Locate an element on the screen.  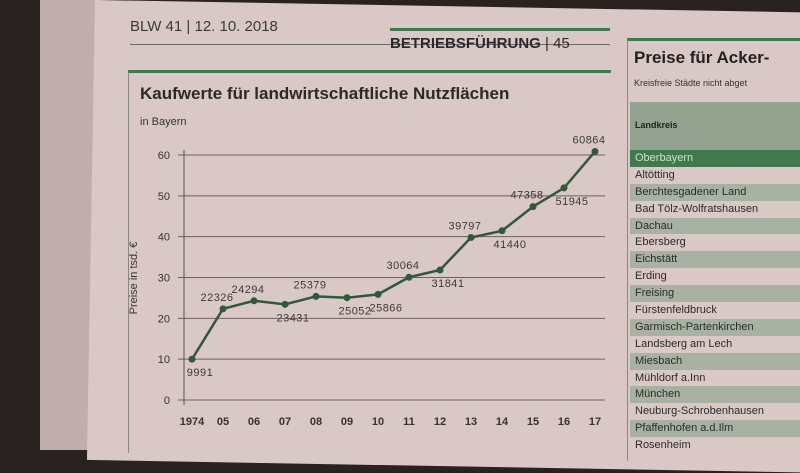
table-row: Ebersberg is located at coordinates (660, 242).